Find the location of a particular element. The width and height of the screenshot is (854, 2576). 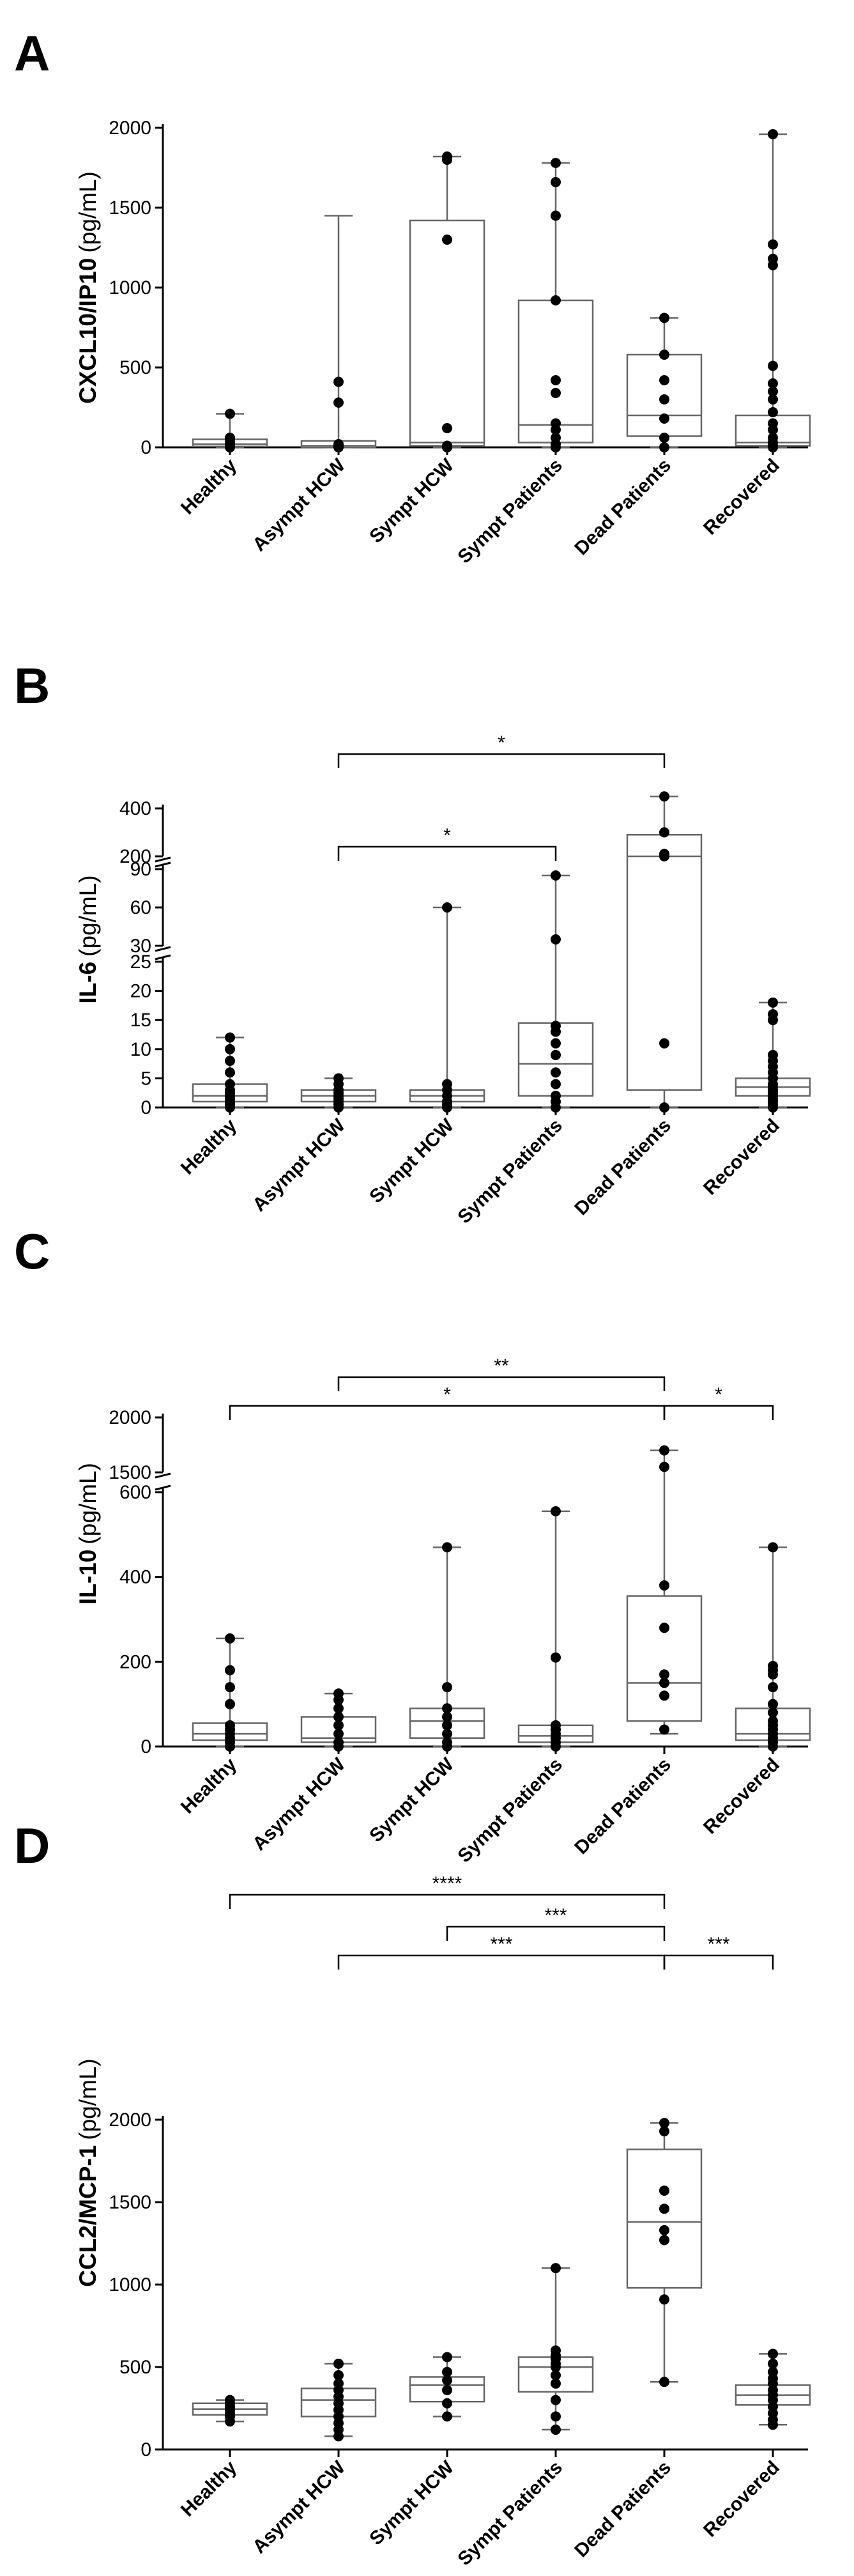

y-tick-label: 600 is located at coordinates (135, 1492).